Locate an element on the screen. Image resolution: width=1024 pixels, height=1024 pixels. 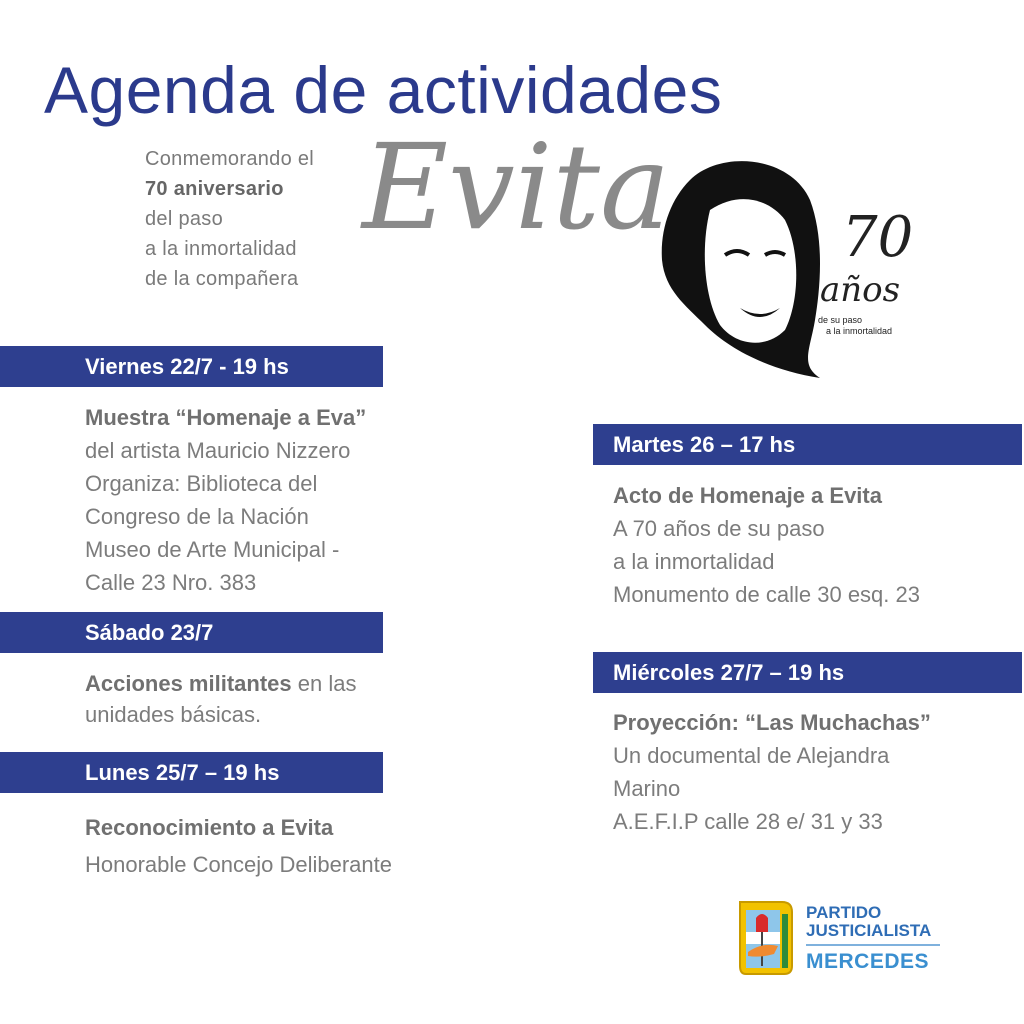
subtitle-line: del paso is located at coordinates (184, 219).